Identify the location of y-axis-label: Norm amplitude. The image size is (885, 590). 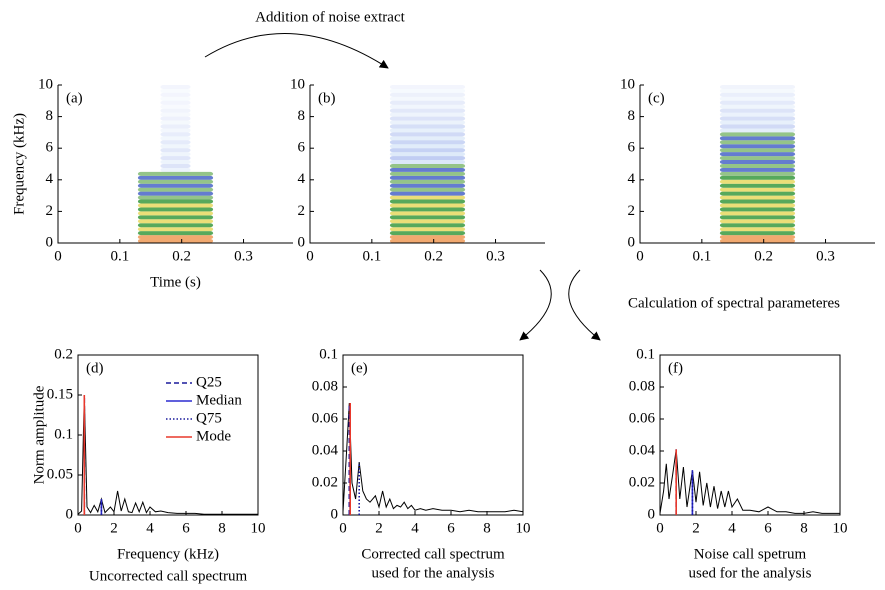
(39, 434).